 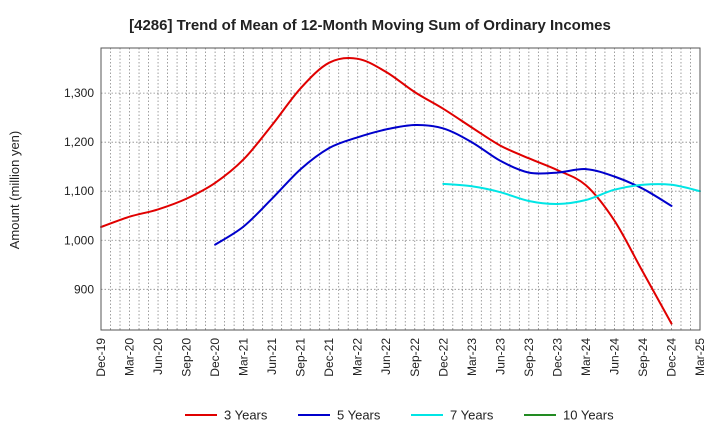 I want to click on x-tick-label: Dec-20, so click(x=215, y=357).